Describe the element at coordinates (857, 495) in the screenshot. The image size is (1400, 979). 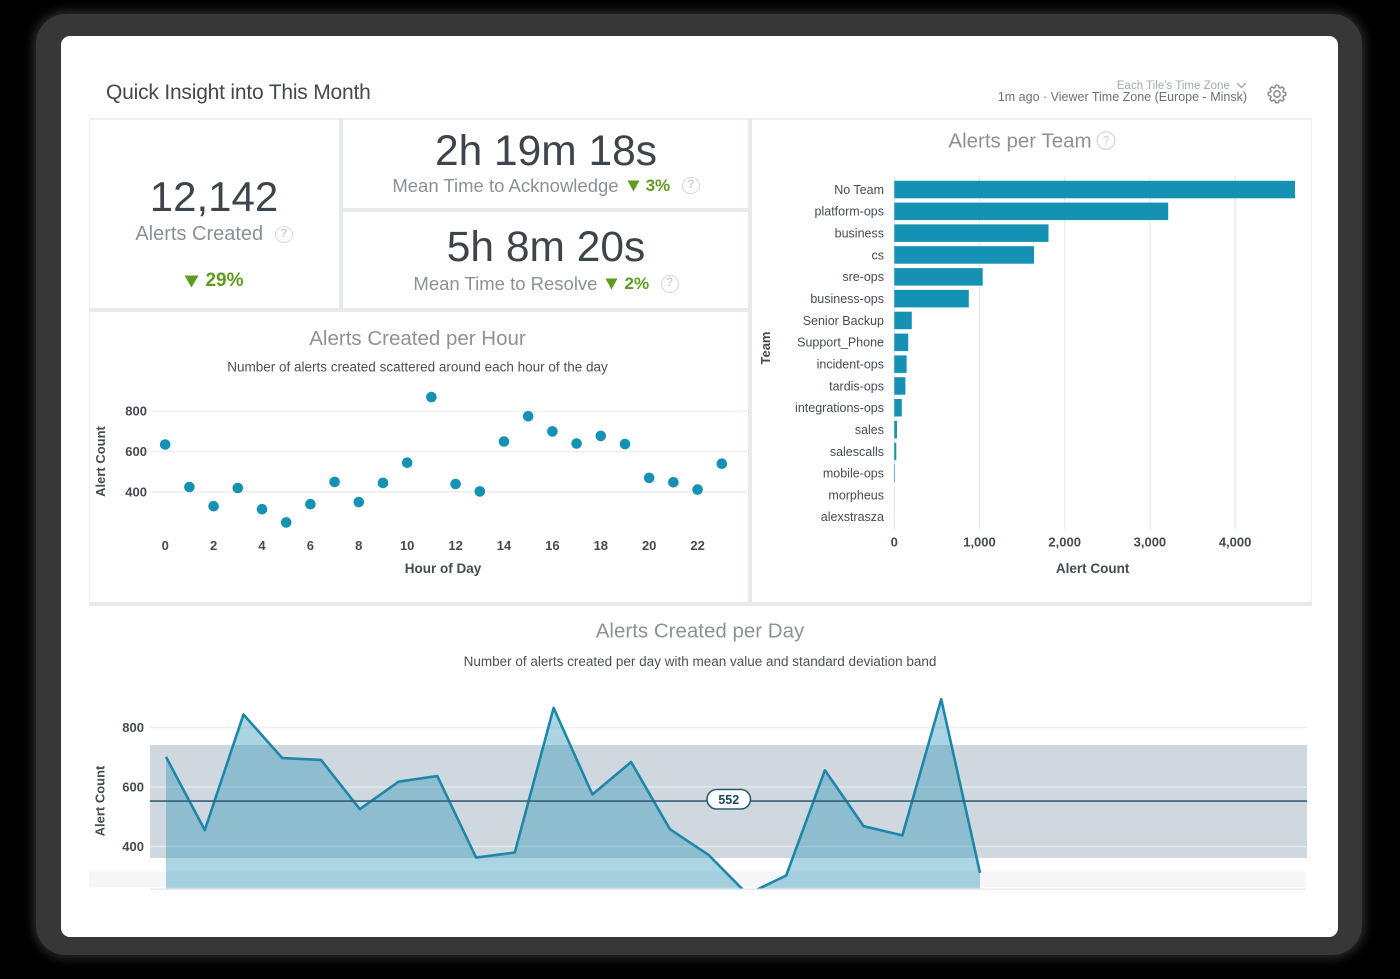
I see `svg-text: morpheus` at that location.